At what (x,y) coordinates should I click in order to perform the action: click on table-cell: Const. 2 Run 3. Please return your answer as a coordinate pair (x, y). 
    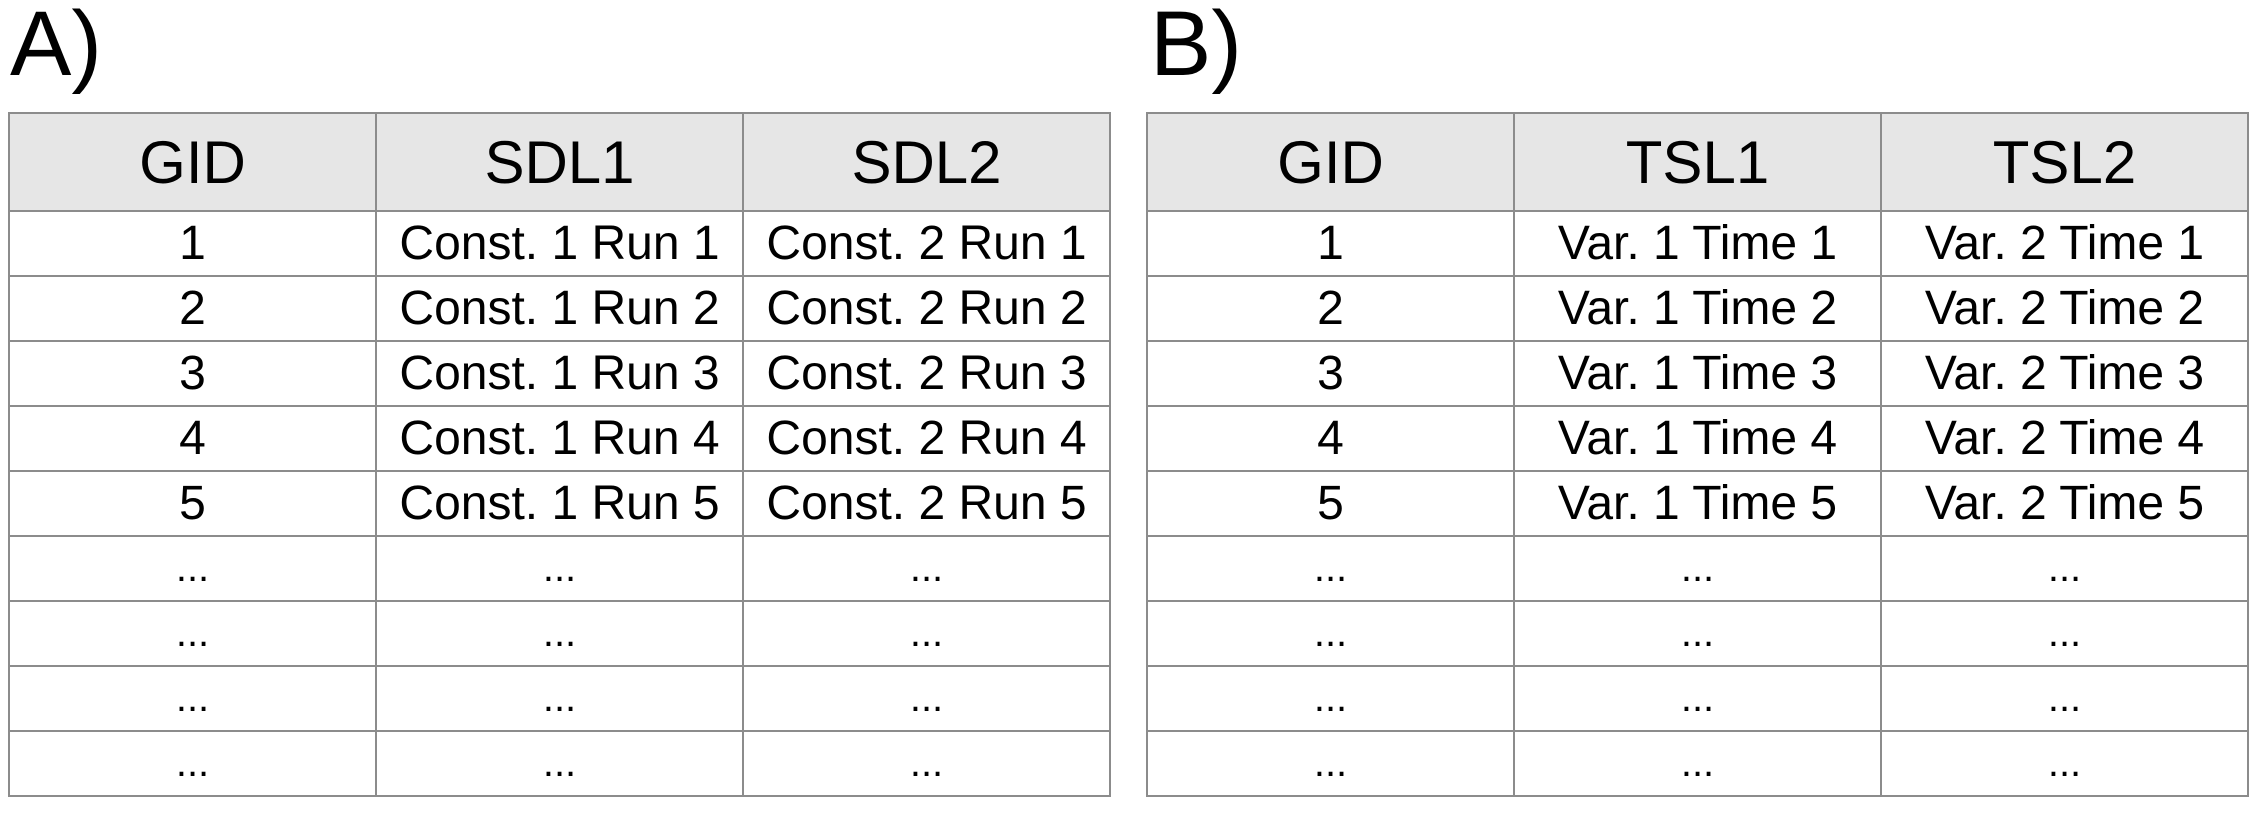
    Looking at the image, I should click on (926, 373).